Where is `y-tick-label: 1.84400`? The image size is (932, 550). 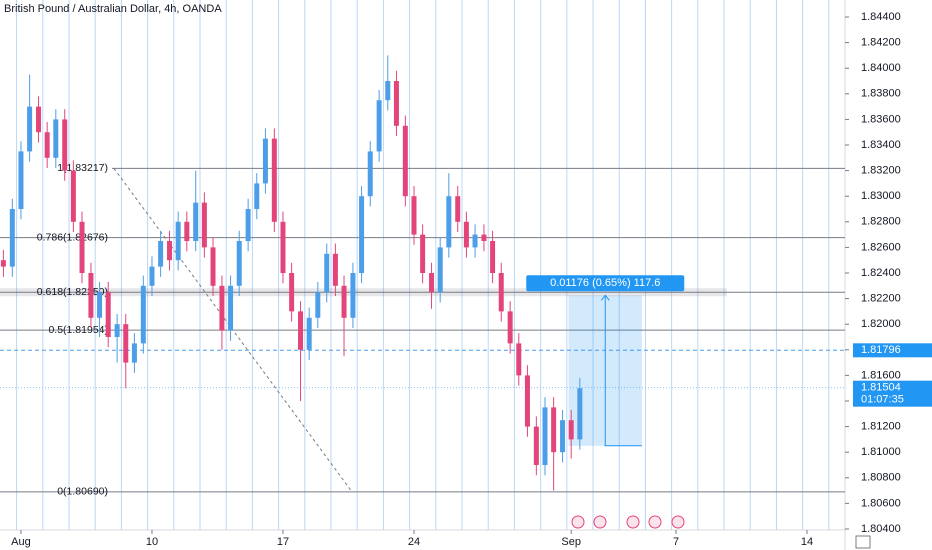
y-tick-label: 1.84400 is located at coordinates (881, 17).